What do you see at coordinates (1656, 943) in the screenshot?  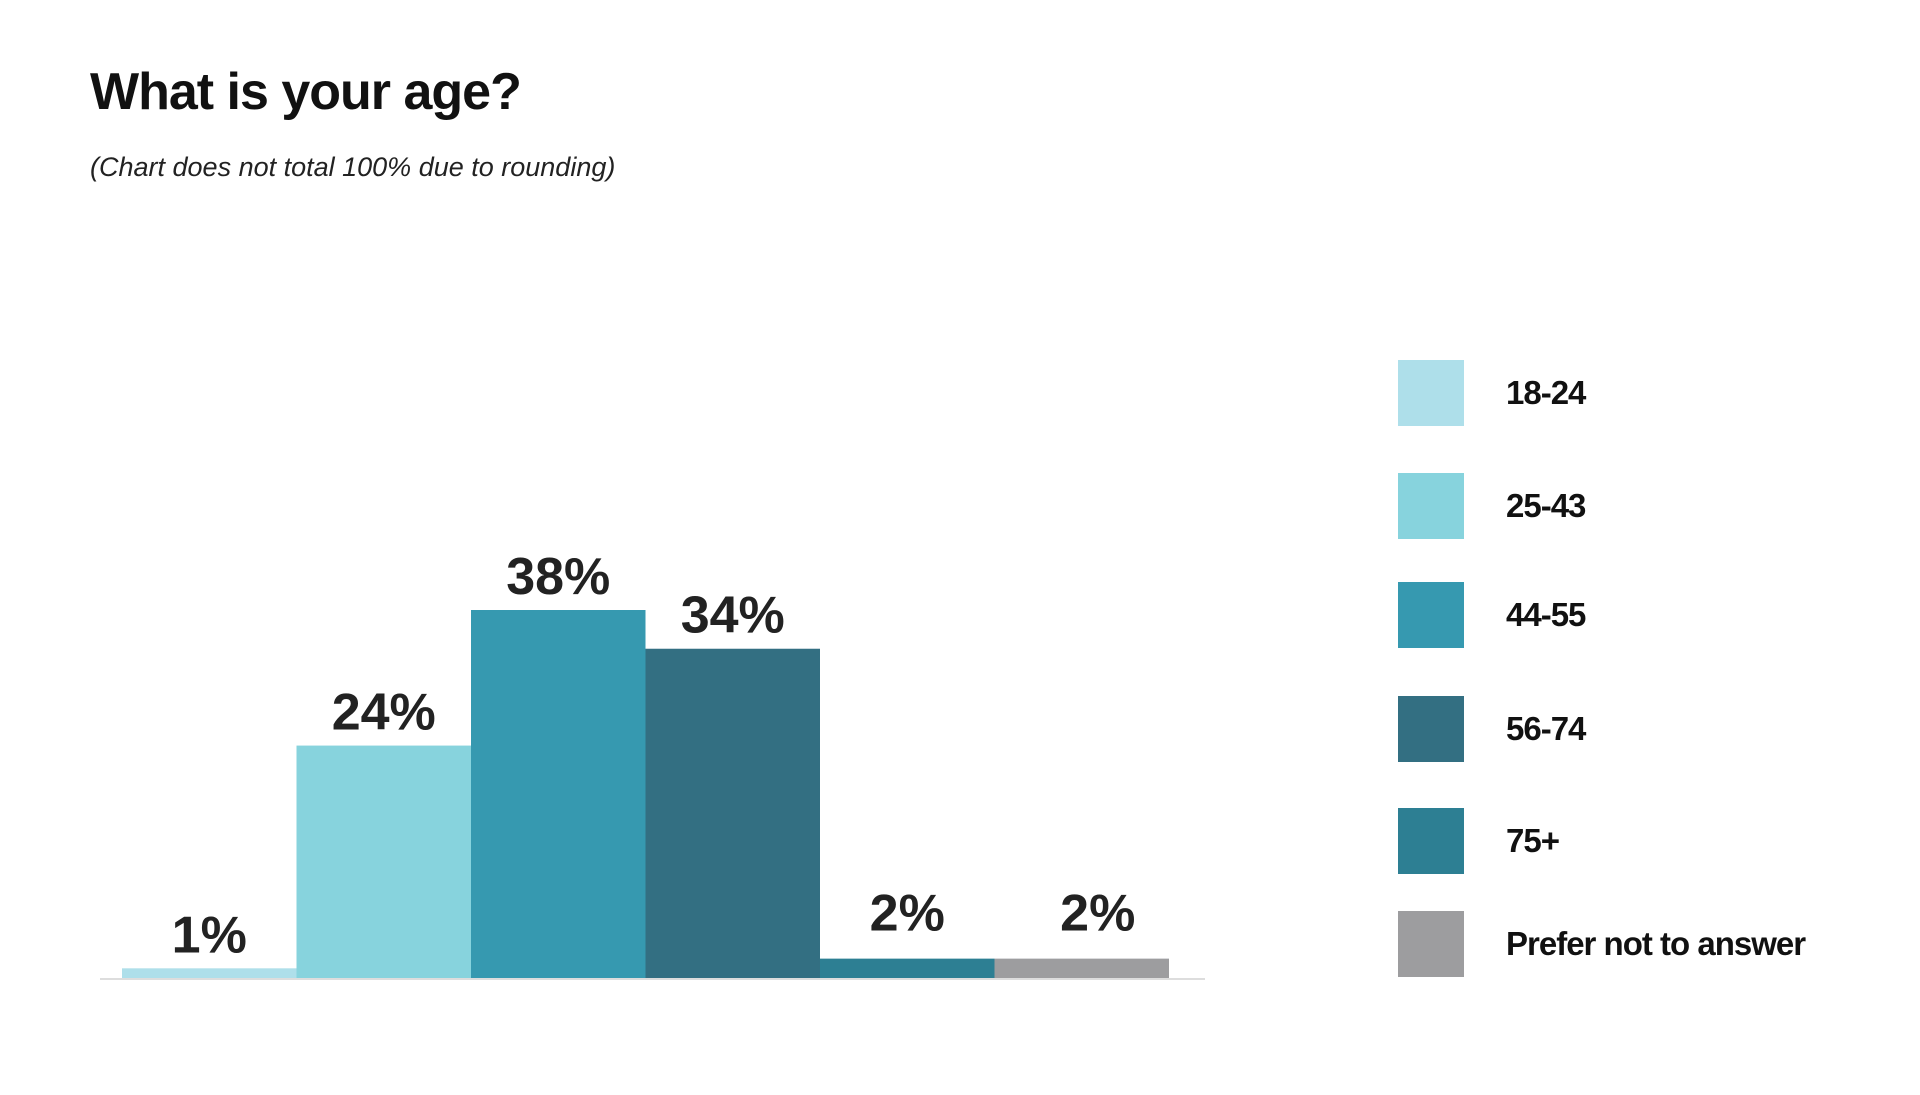 I see `legend-label: Prefer not to answer` at bounding box center [1656, 943].